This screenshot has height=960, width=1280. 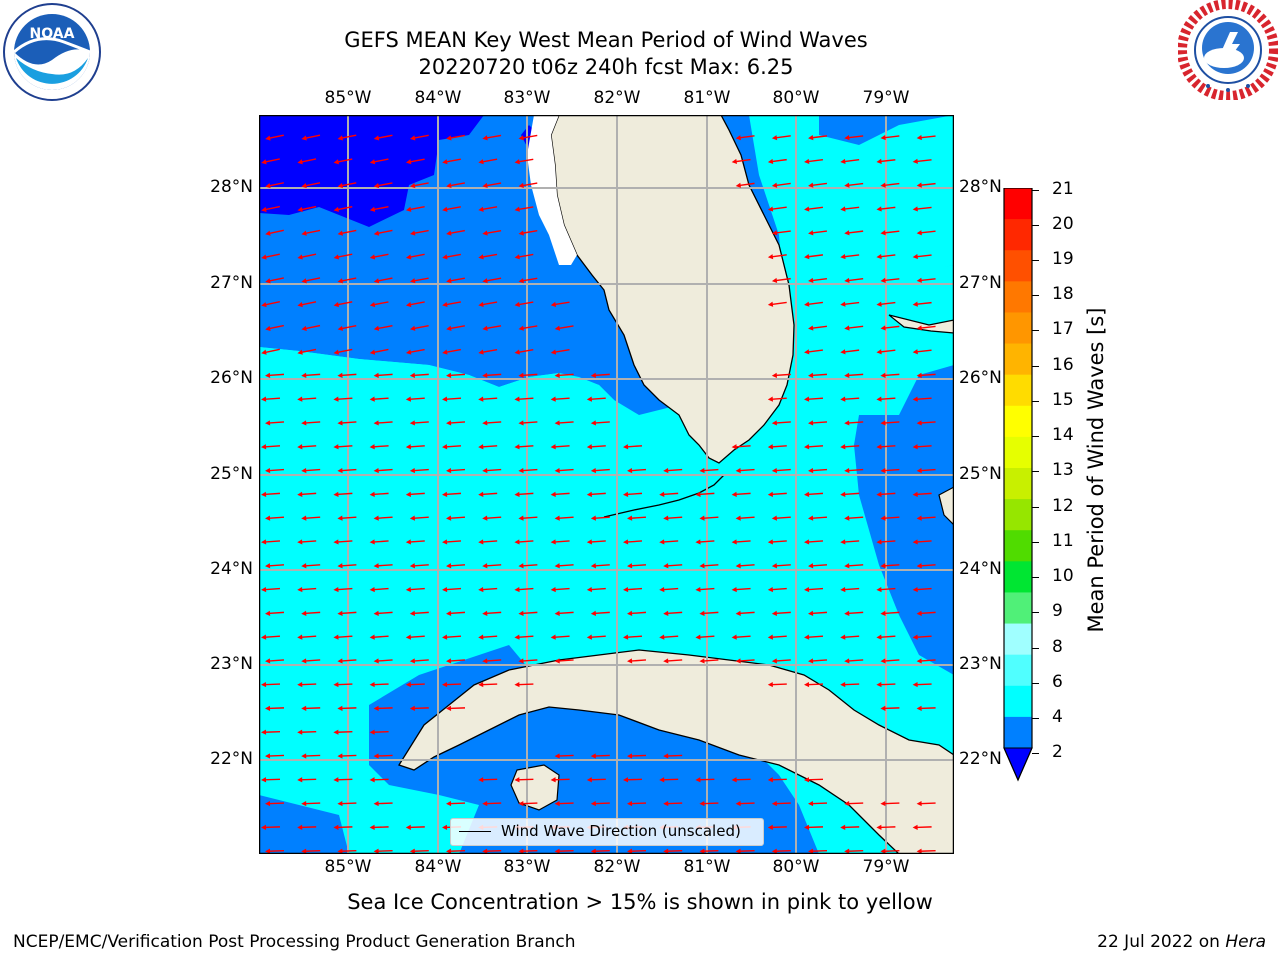 I want to click on lat-label-left: 24°N, so click(x=231, y=569).